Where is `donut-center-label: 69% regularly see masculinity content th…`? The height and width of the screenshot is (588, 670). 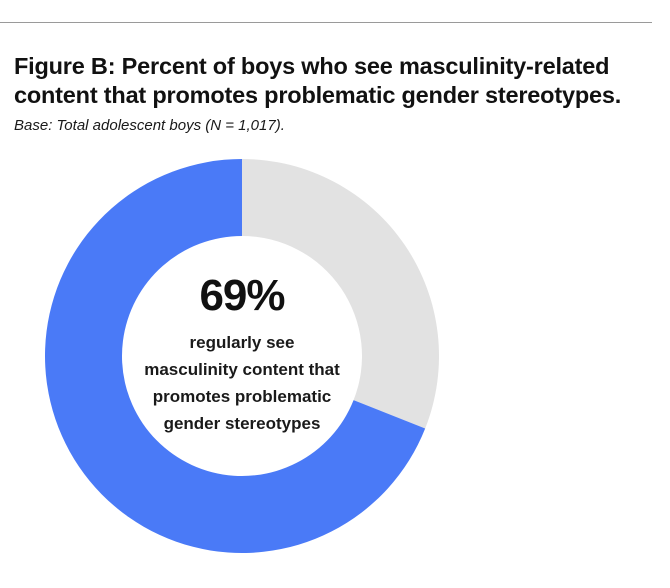
donut-center-label: 69% regularly see masculinity content th… is located at coordinates (242, 353).